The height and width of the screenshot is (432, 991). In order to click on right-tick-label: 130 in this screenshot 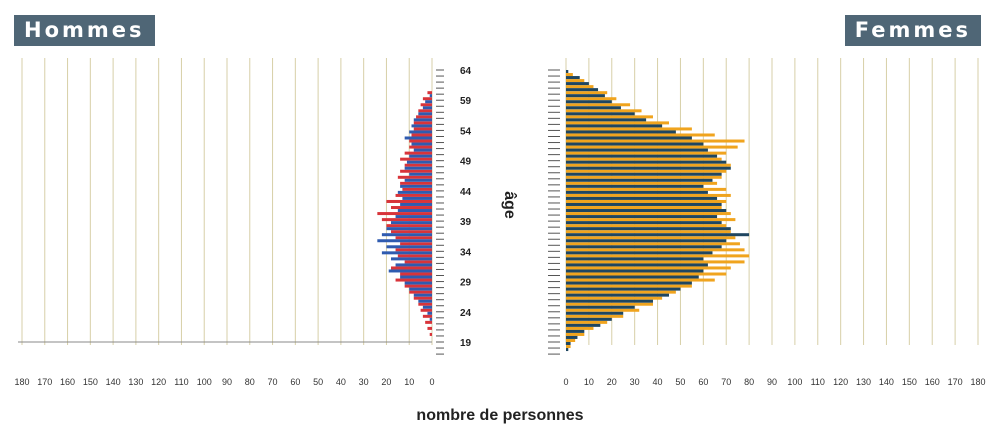, I will do `click(863, 382)`.